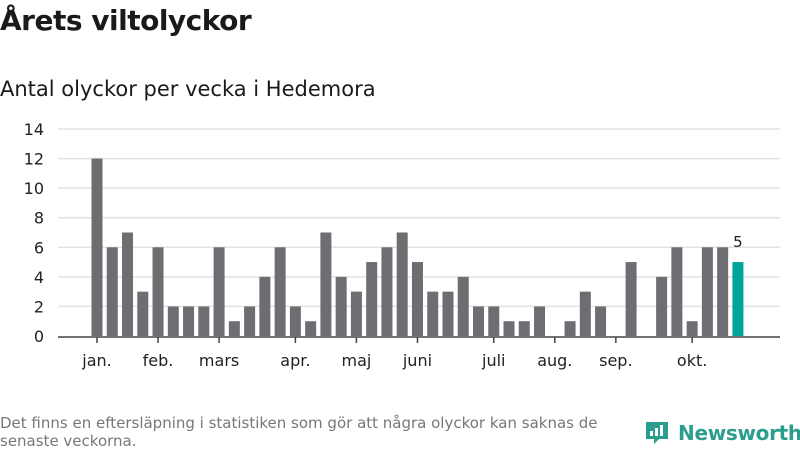 Image resolution: width=800 pixels, height=450 pixels. I want to click on x-tick-label: mars, so click(219, 360).